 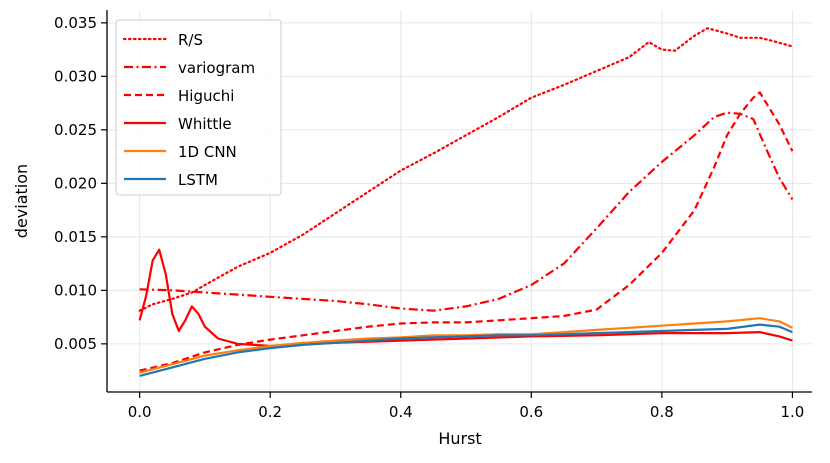 I want to click on y-tick-label: 0.025, so click(x=75, y=130).